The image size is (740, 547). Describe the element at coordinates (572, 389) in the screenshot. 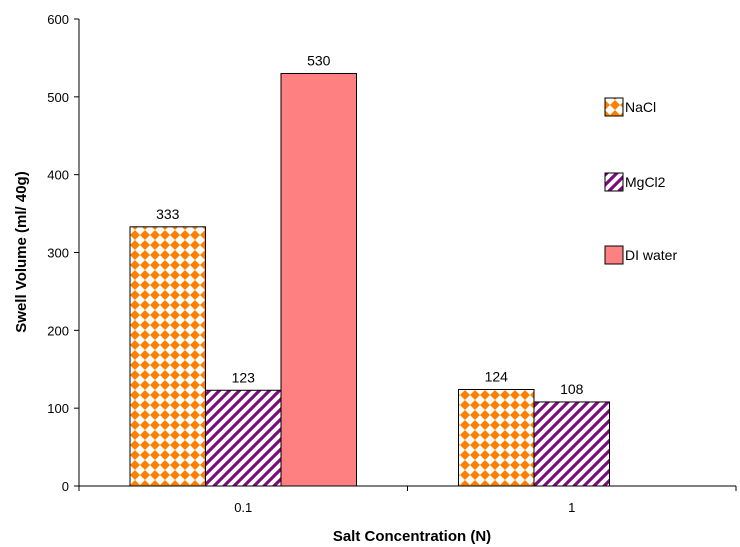

I see `data-label: 108` at that location.